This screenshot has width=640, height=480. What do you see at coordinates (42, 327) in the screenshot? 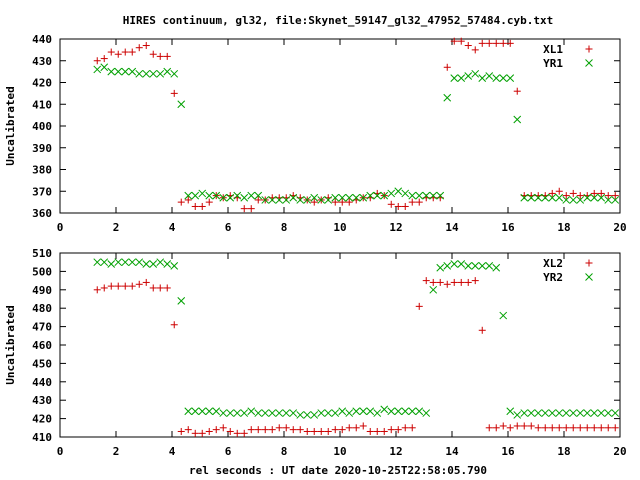
I see `y-tick-label: 470` at bounding box center [42, 327].